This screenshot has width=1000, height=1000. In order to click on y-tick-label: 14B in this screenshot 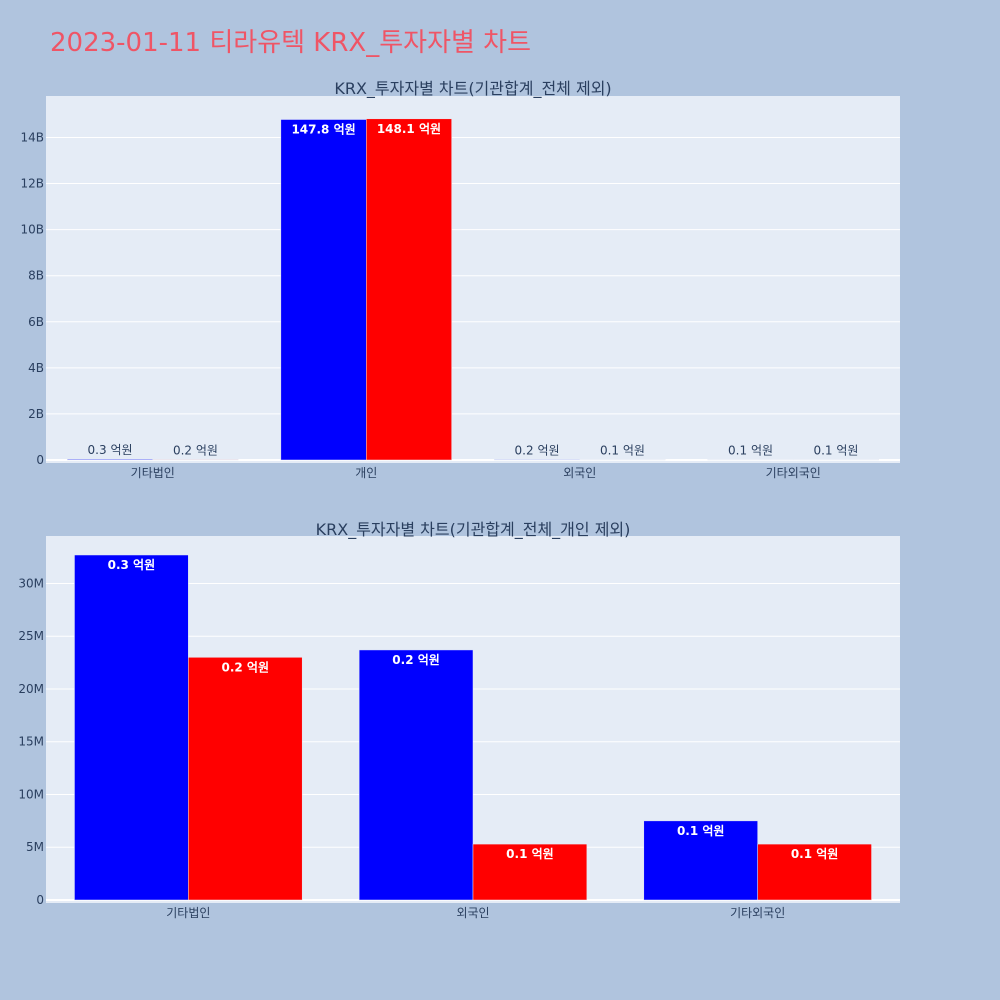, I will do `click(32, 137)`.